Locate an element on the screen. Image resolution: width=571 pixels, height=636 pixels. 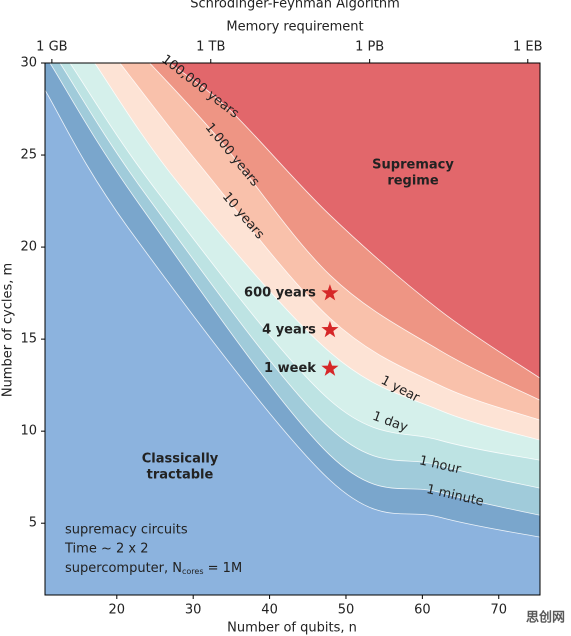
y-tick-label: 15 is located at coordinates (28, 339).